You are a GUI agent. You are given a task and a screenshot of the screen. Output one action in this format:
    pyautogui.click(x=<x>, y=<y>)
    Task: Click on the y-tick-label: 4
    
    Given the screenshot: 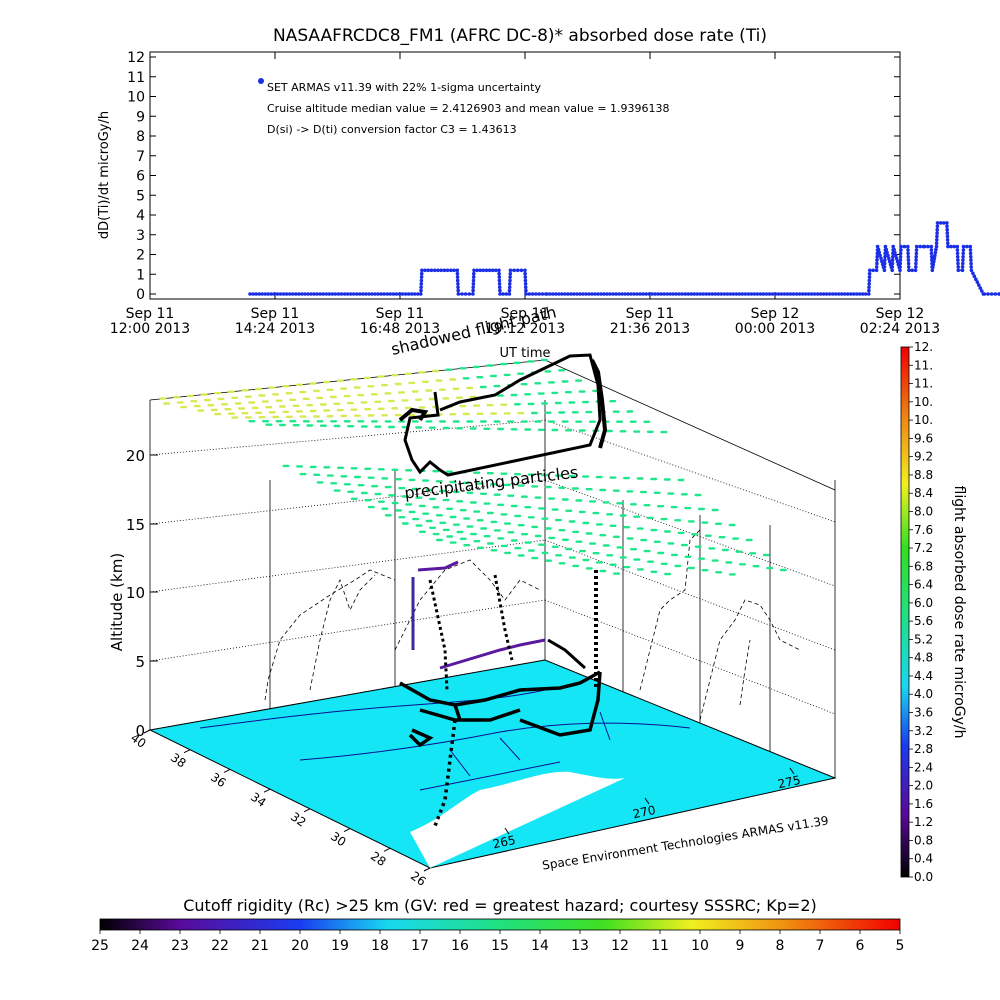 What is the action you would take?
    pyautogui.click(x=140, y=216)
    